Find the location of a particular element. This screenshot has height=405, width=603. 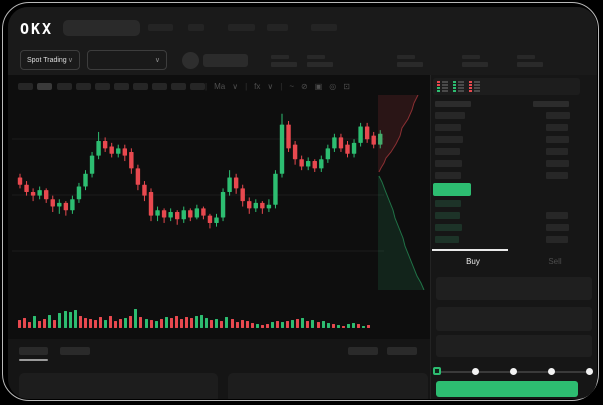

history-panel-placeholder is located at coordinates (328, 386).